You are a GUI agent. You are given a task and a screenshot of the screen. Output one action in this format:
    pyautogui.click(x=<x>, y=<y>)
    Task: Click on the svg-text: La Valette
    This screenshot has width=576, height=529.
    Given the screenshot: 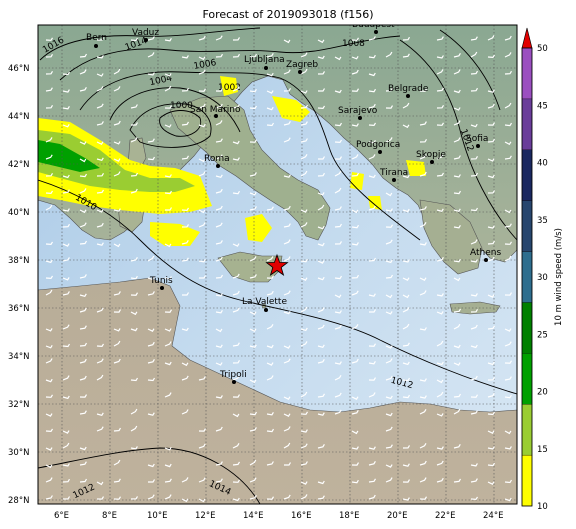 What is the action you would take?
    pyautogui.click(x=264, y=302)
    